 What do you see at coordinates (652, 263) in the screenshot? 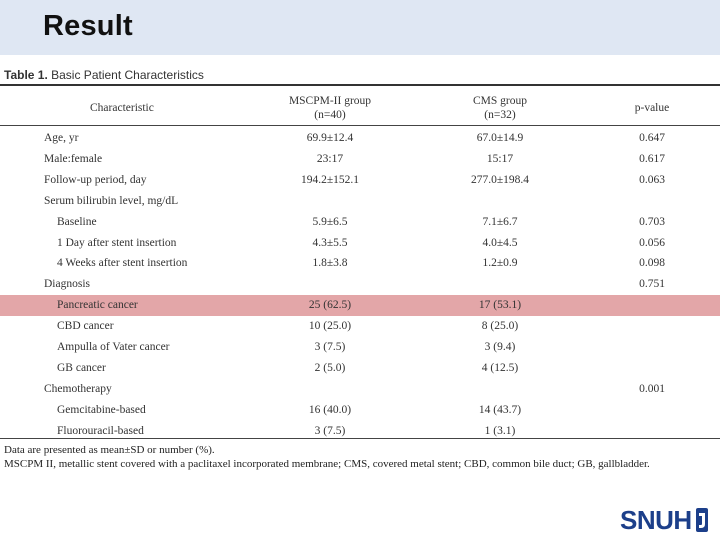
I see `row-pvalue: 0.098` at bounding box center [652, 263].